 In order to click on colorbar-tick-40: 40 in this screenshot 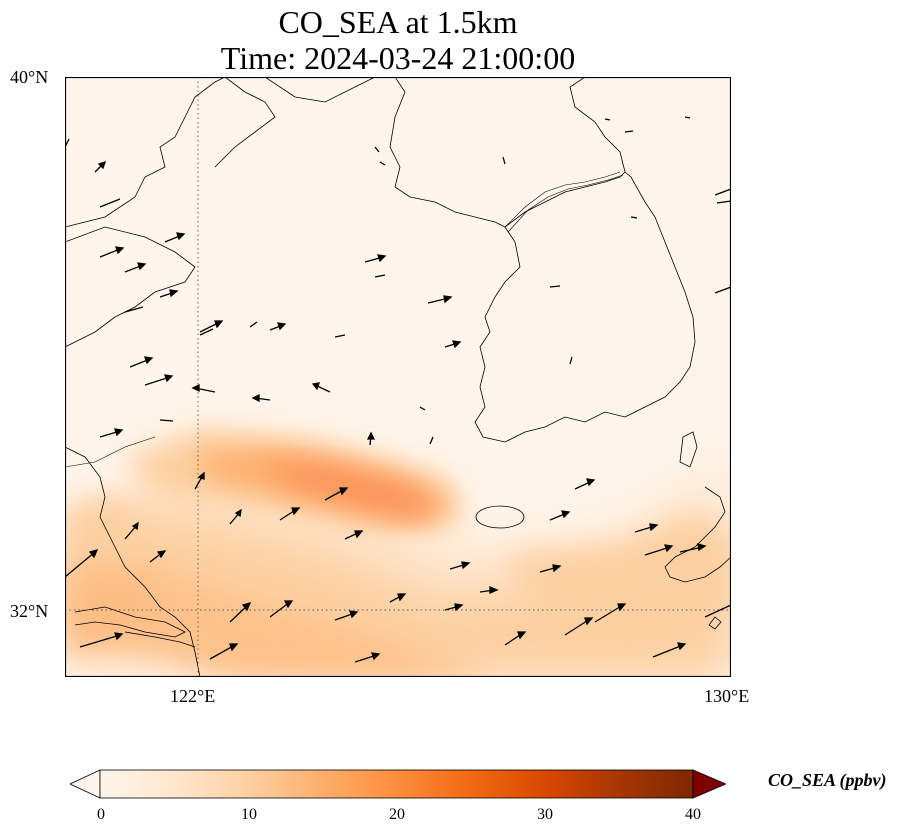, I will do `click(693, 814)`.